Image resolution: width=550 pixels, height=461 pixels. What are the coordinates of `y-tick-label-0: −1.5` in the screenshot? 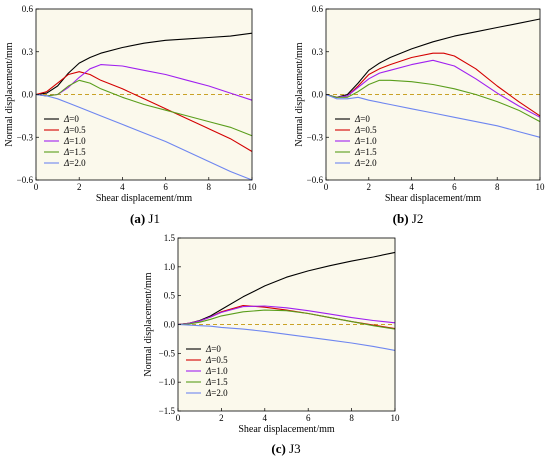 It's located at (167, 411).